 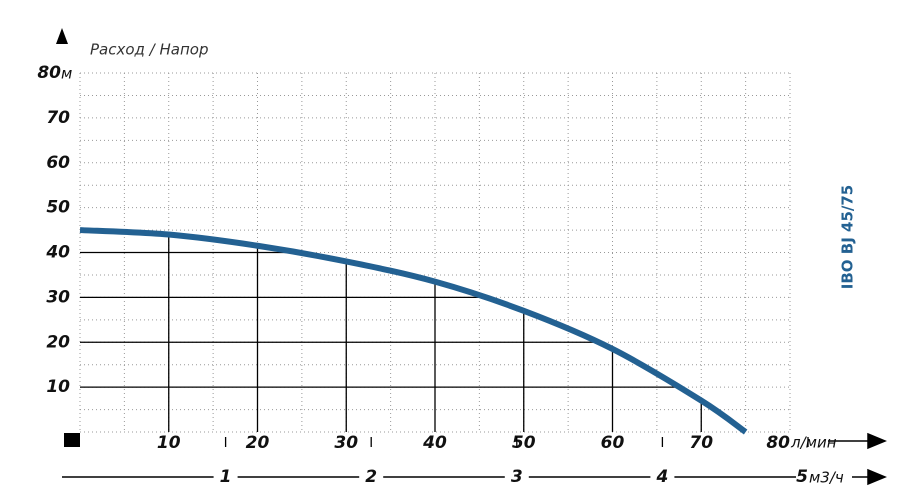 I want to click on y-unit: м, so click(x=66, y=74).